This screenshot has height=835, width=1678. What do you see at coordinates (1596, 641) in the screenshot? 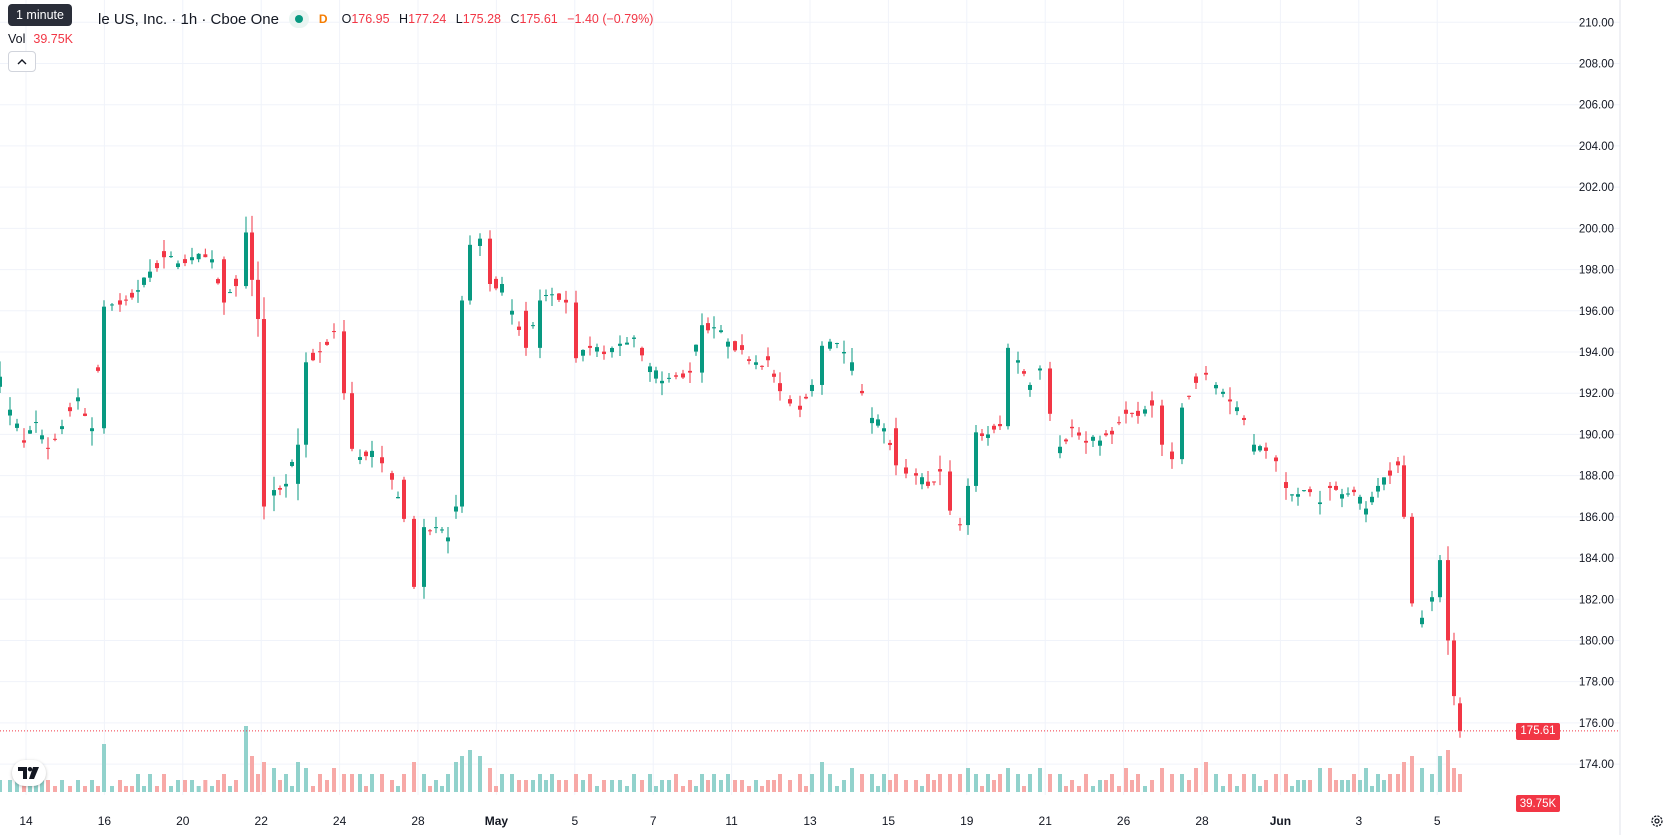
I see `y-tick-label: 180.00` at bounding box center [1596, 641].